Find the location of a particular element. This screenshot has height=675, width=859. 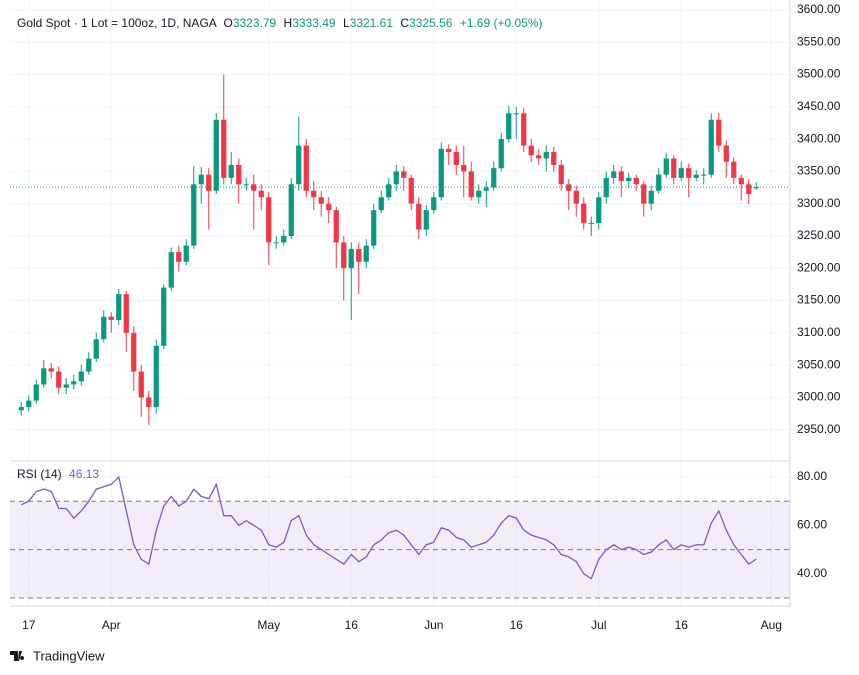

y-tick-label: 3550.00 is located at coordinates (819, 41).